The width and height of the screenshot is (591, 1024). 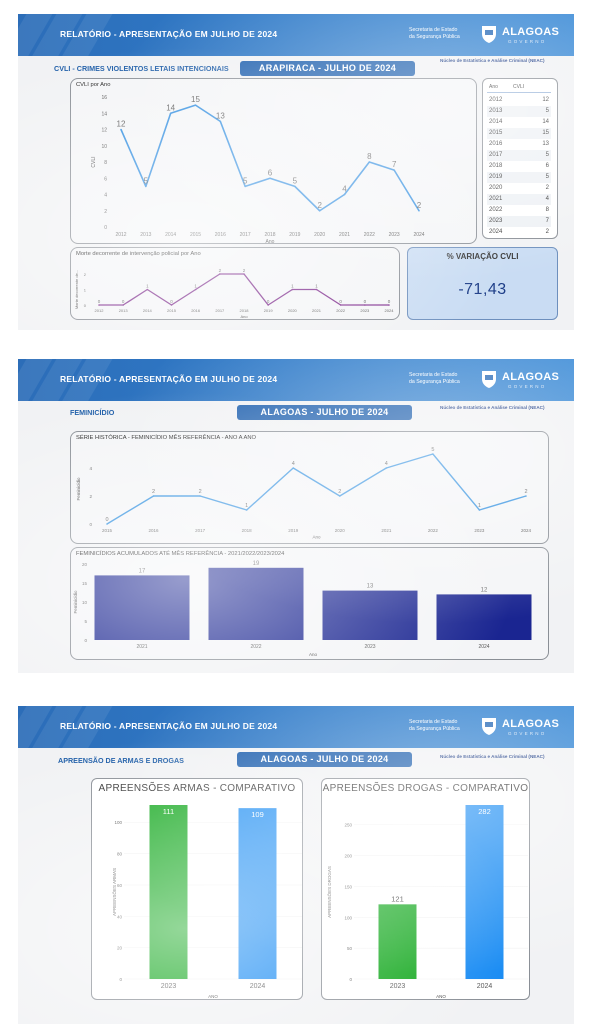 I want to click on y-tick-label: 14, so click(x=104, y=114).